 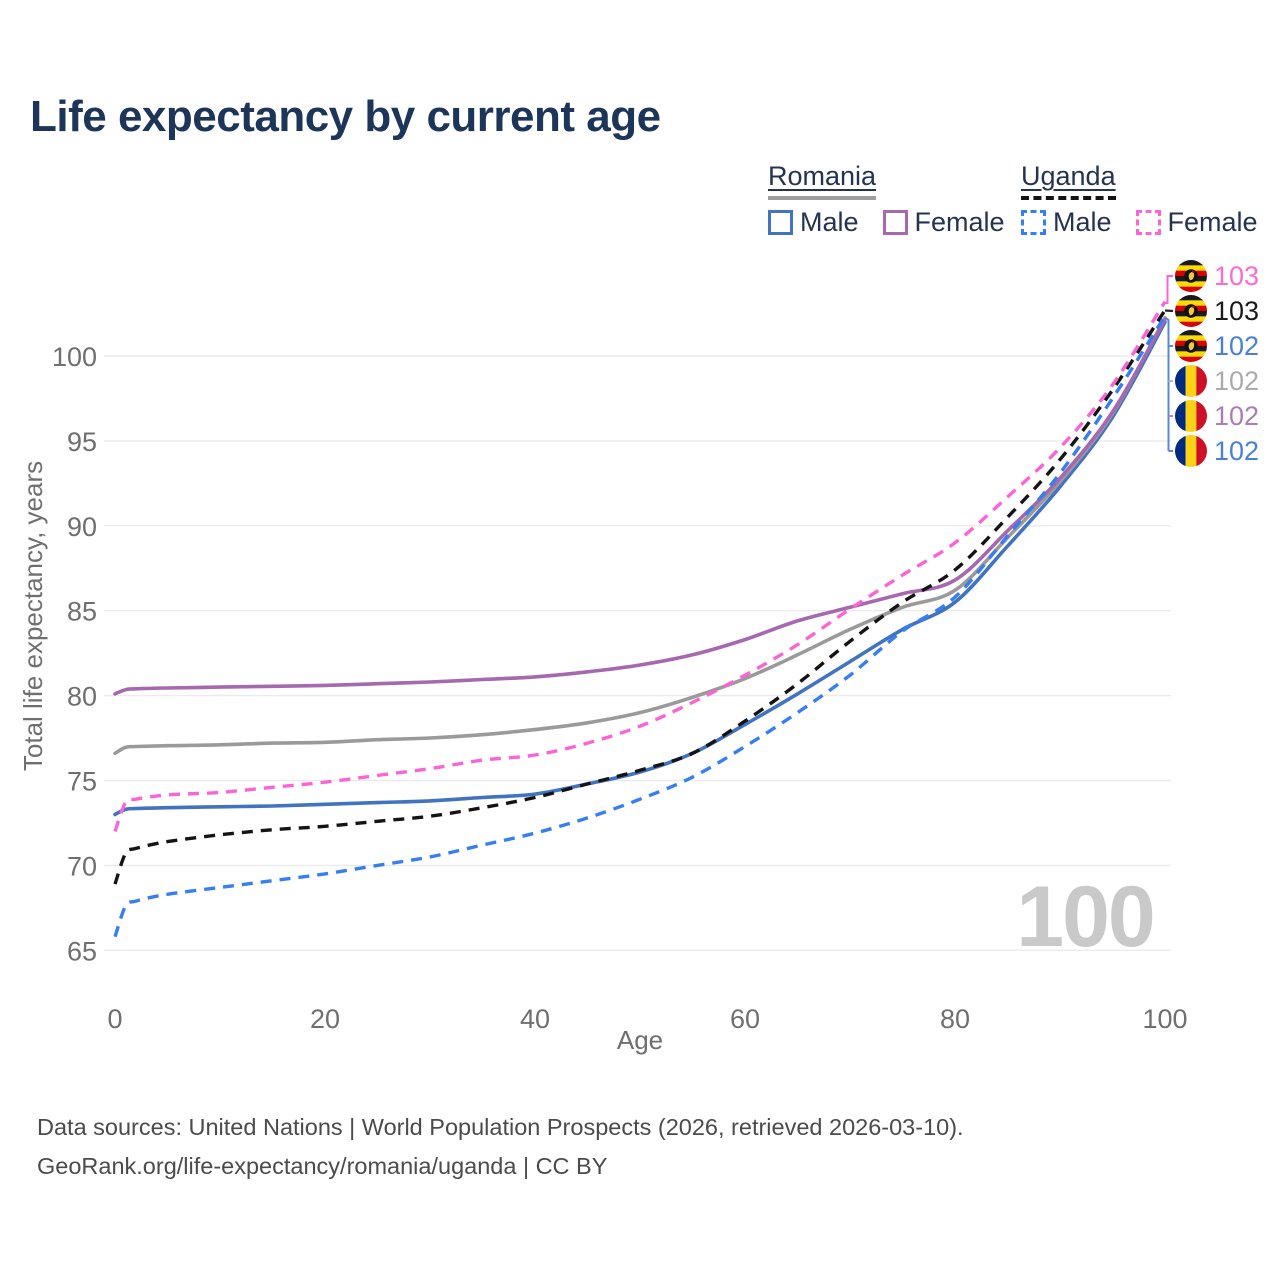 I want to click on end-label-uganda_male: 102, so click(x=1217, y=346).